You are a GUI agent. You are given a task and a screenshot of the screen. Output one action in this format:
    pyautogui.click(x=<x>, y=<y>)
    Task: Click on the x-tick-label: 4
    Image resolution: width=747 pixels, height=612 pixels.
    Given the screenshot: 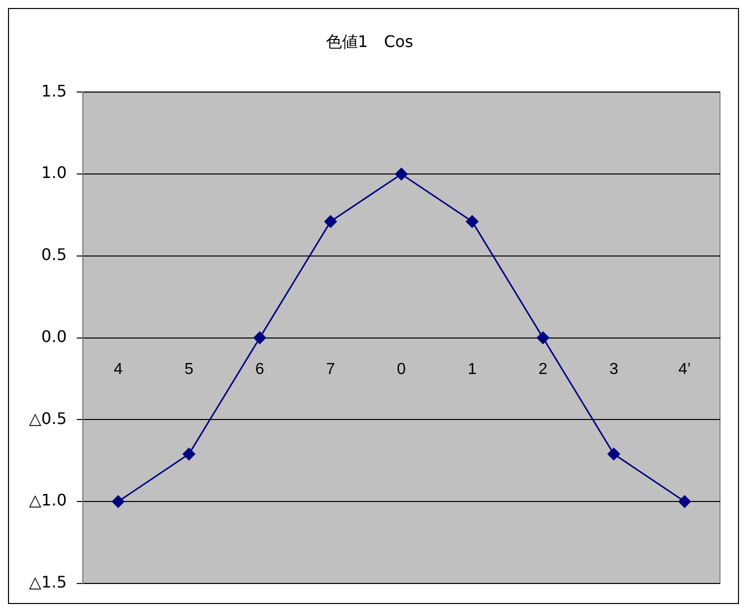 What is the action you would take?
    pyautogui.click(x=118, y=369)
    